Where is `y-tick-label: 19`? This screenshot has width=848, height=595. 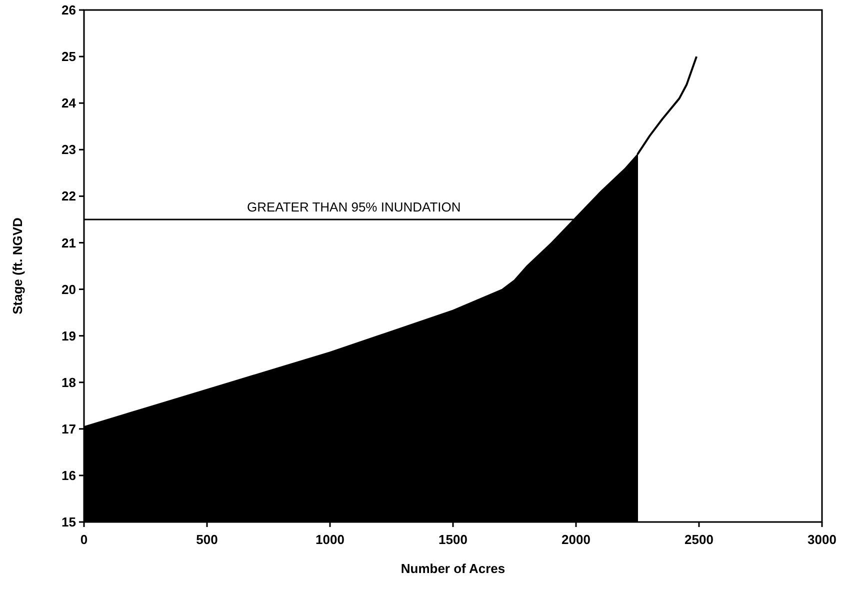 y-tick-label: 19 is located at coordinates (69, 336).